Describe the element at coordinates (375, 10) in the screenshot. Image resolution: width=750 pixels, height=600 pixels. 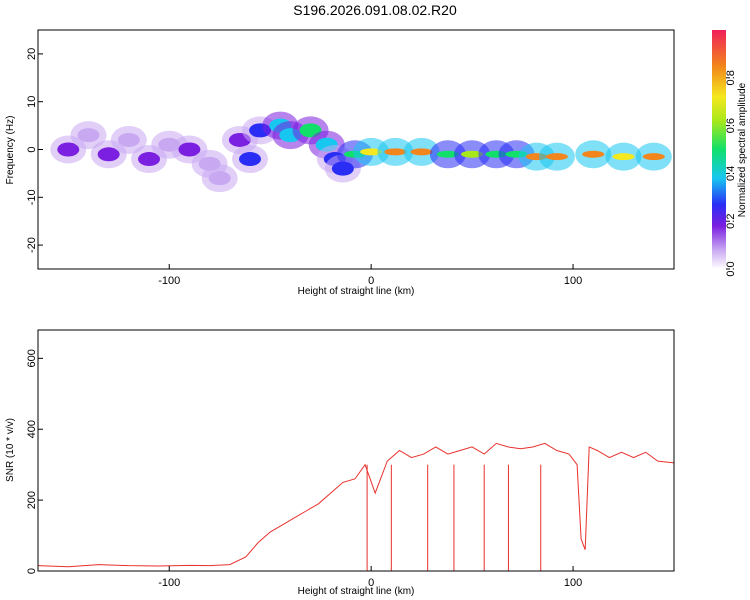
I see `chart-title: S196.2026.091.08.02.R20` at that location.